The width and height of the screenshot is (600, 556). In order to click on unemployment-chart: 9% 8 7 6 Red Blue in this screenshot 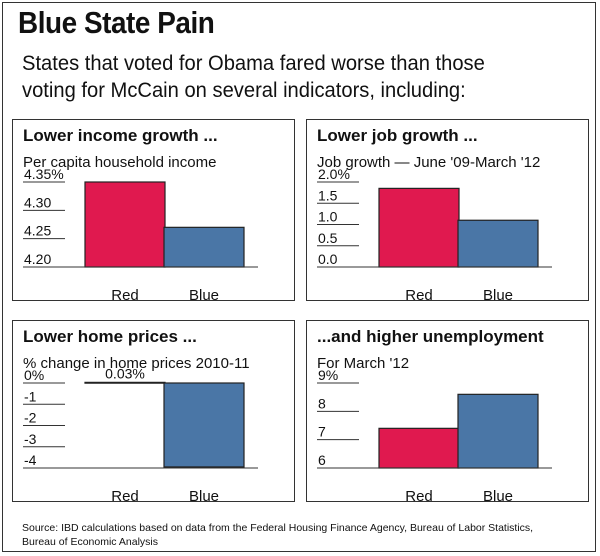, I will do `click(434, 435)`.